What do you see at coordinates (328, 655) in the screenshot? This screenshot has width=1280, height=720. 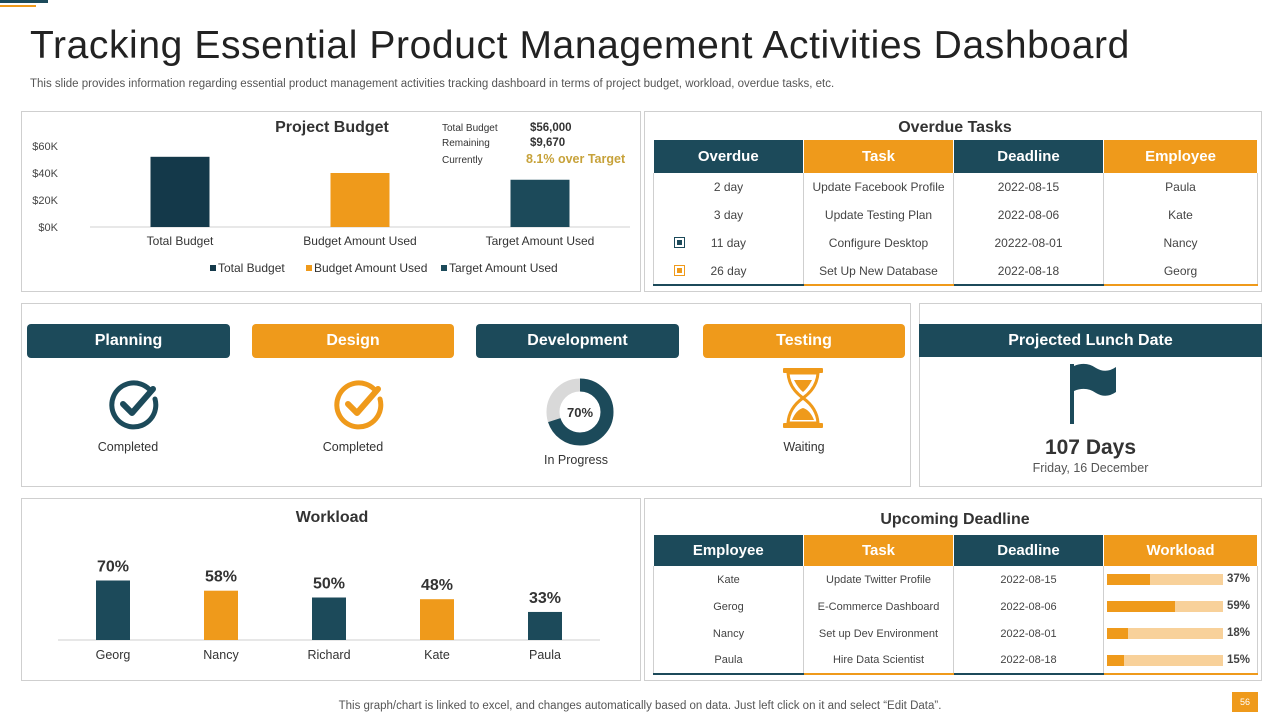 I see `workload-x-label: Richard` at bounding box center [328, 655].